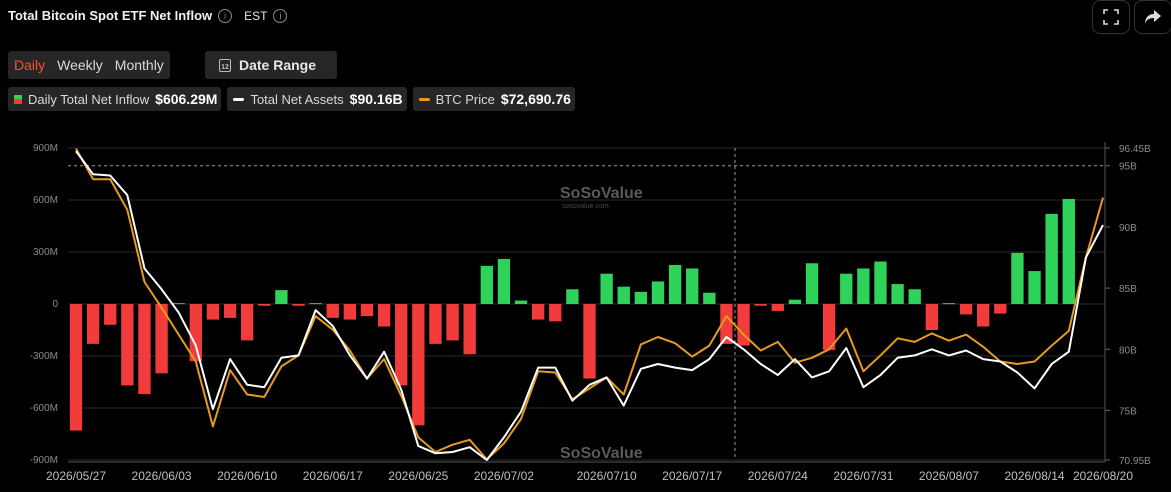 This screenshot has width=1171, height=492. What do you see at coordinates (418, 476) in the screenshot?
I see `x-tick-label: 2026/06/25` at bounding box center [418, 476].